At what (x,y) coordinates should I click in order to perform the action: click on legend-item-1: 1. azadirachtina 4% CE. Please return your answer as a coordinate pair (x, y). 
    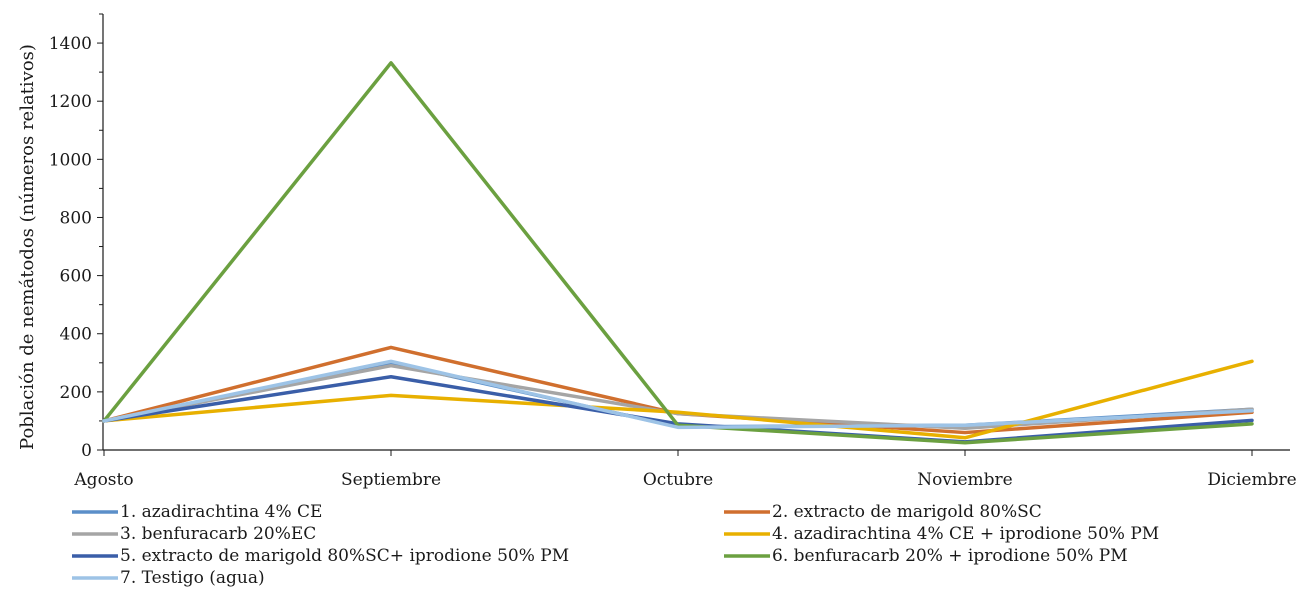
    Looking at the image, I should click on (197, 512).